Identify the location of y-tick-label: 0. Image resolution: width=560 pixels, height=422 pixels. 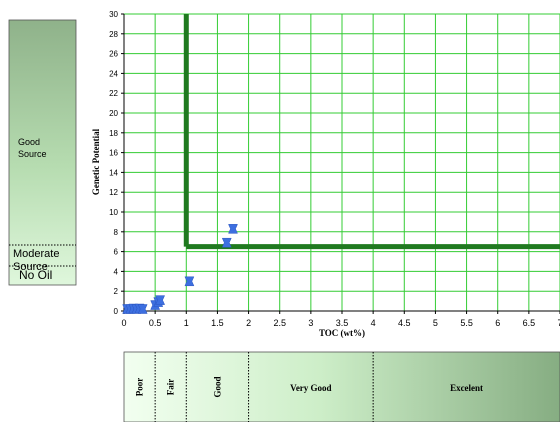
(116, 311).